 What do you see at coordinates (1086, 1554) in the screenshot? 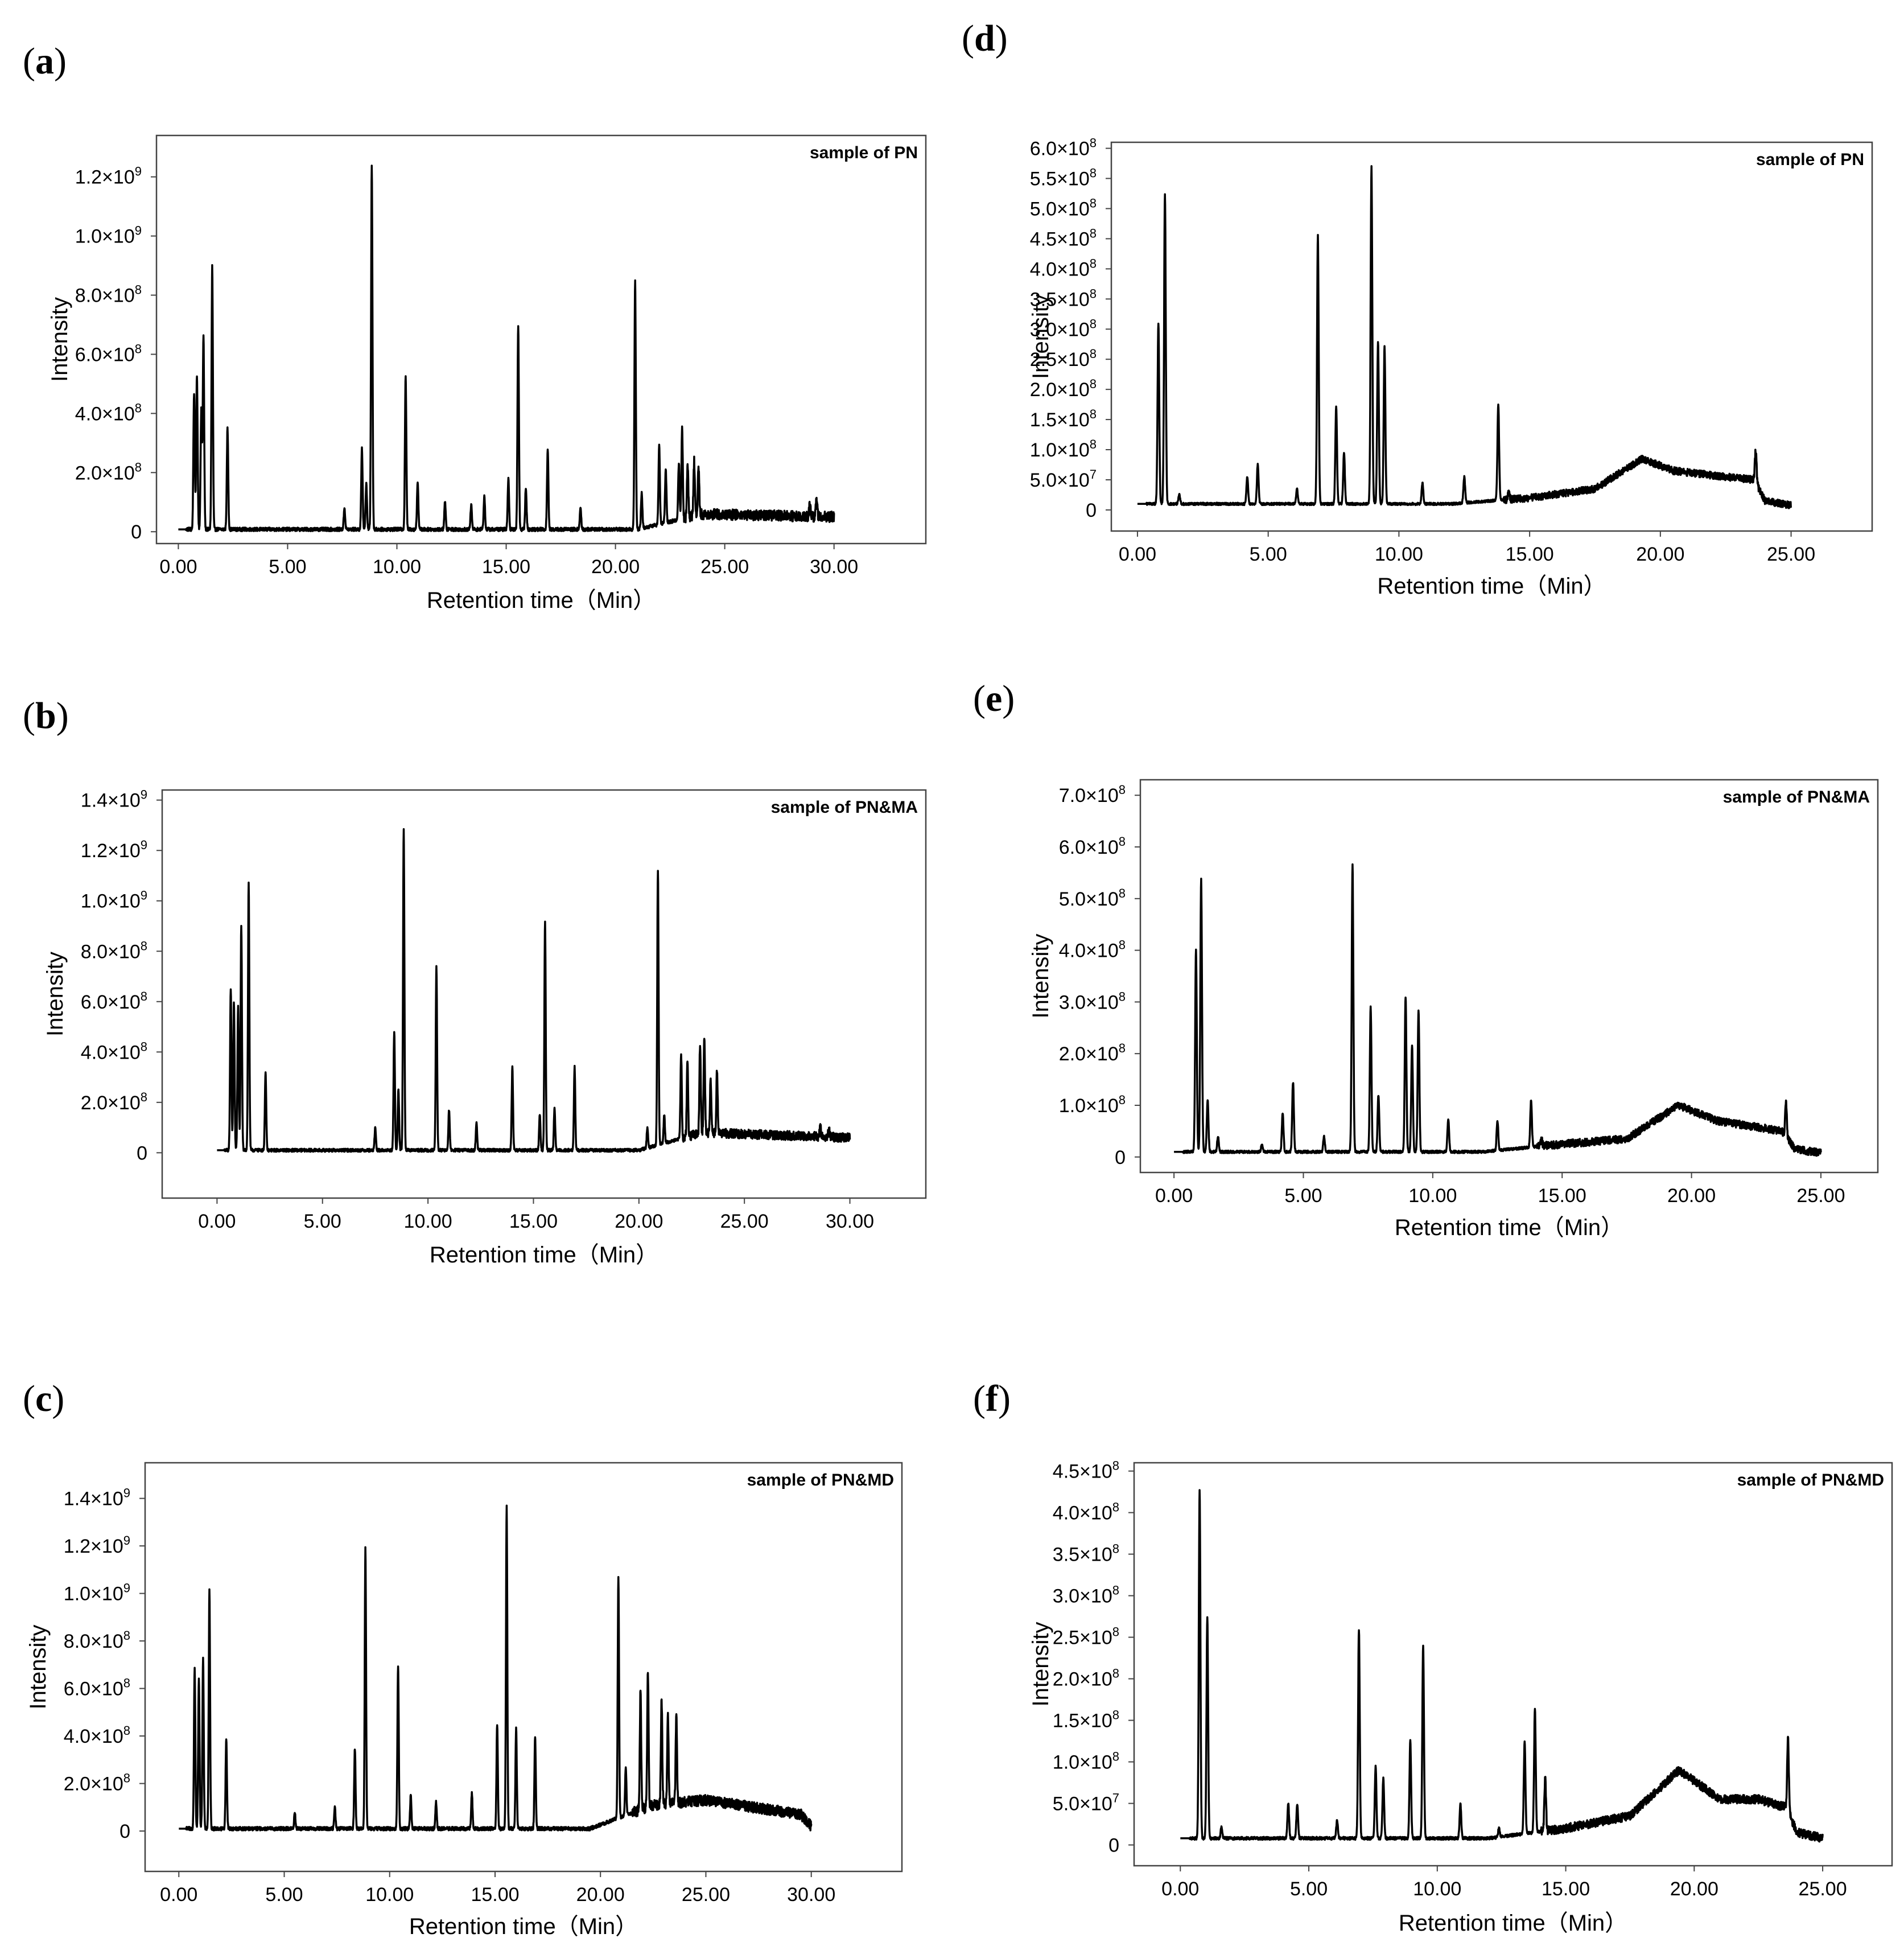
I see `y-tick-label: 3.5×10⁸` at bounding box center [1086, 1554].